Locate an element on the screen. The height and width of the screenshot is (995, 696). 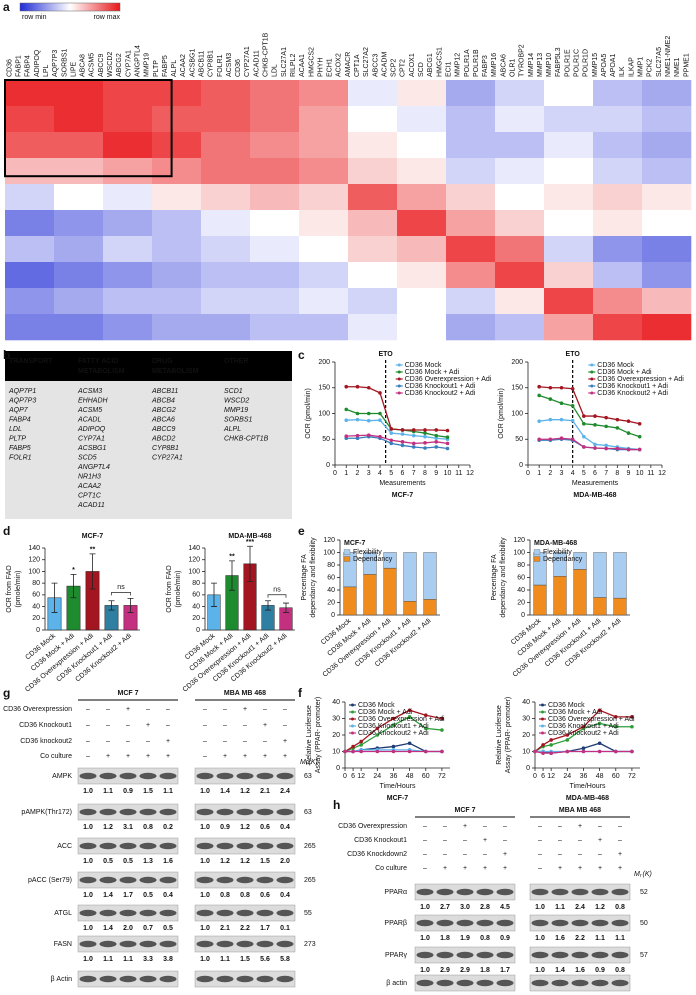
y-tick-label: 200 is located at coordinates (324, 362).